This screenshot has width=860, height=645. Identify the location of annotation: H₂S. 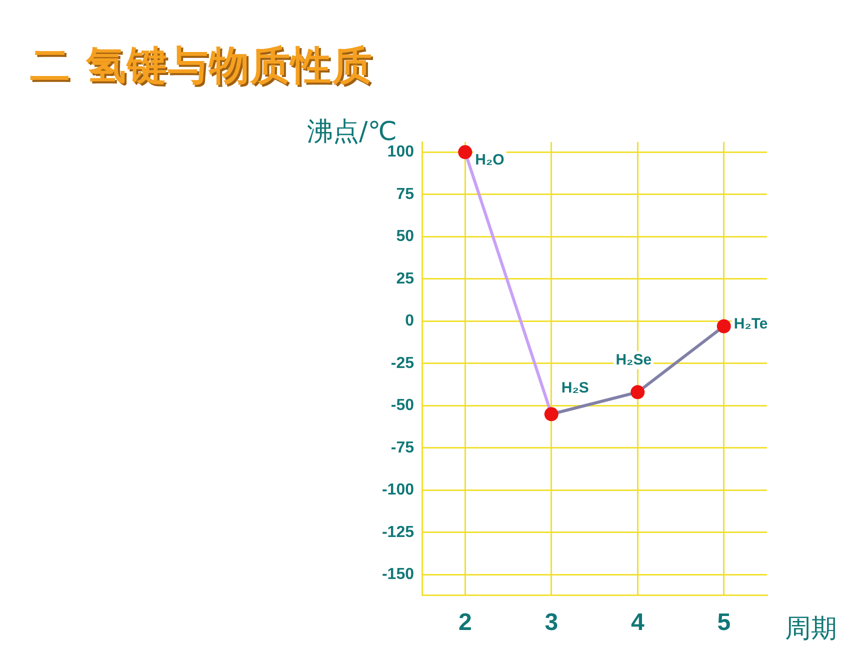
(575, 387).